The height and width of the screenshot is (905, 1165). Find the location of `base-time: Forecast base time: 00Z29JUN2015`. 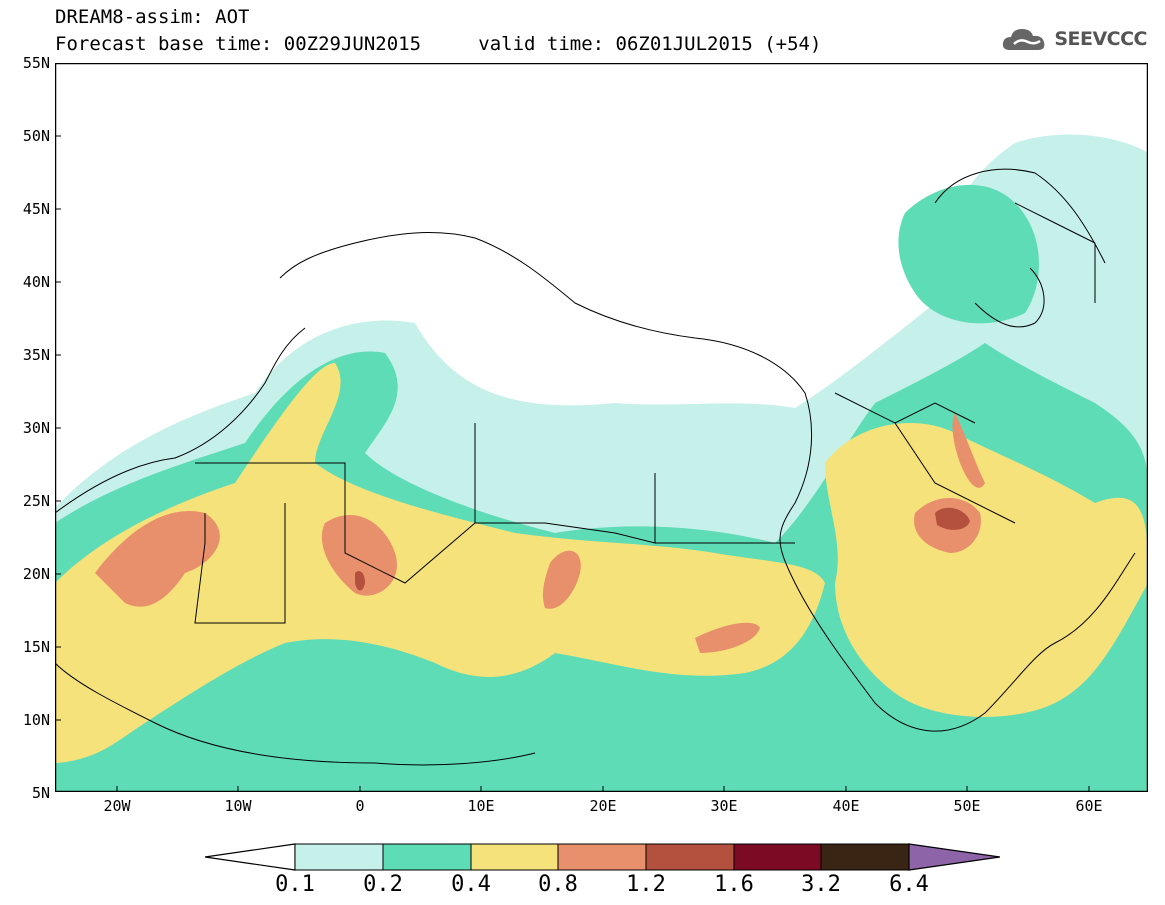

base-time: Forecast base time: 00Z29JUN2015 is located at coordinates (238, 44).